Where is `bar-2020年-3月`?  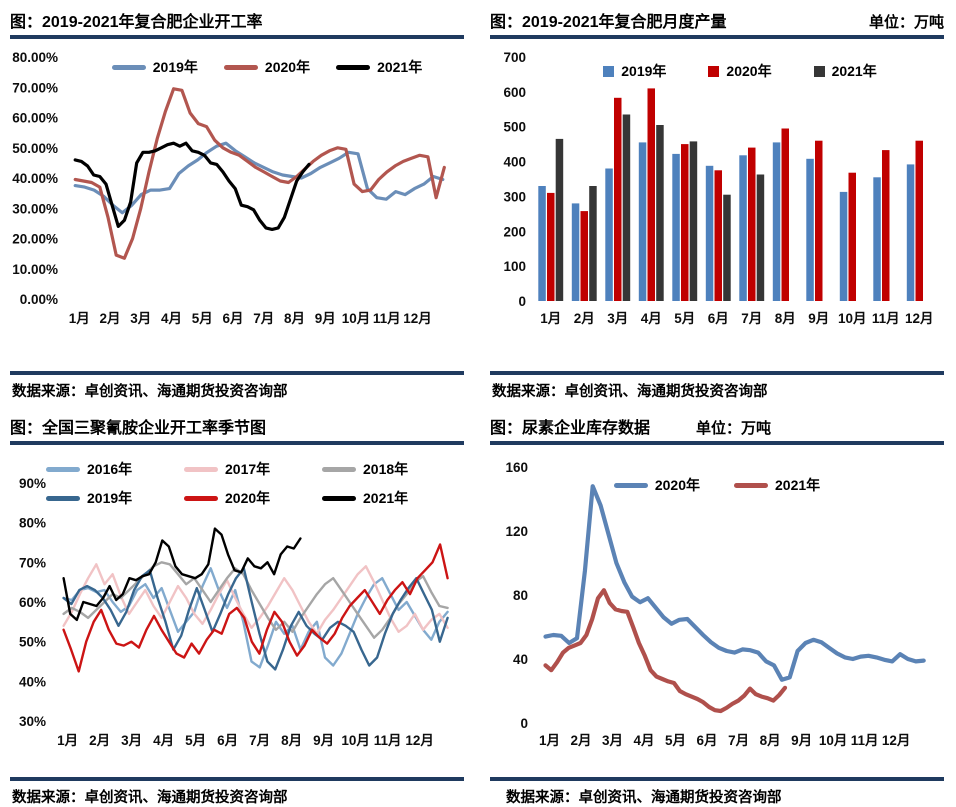 bar-2020年-3月 is located at coordinates (618, 199).